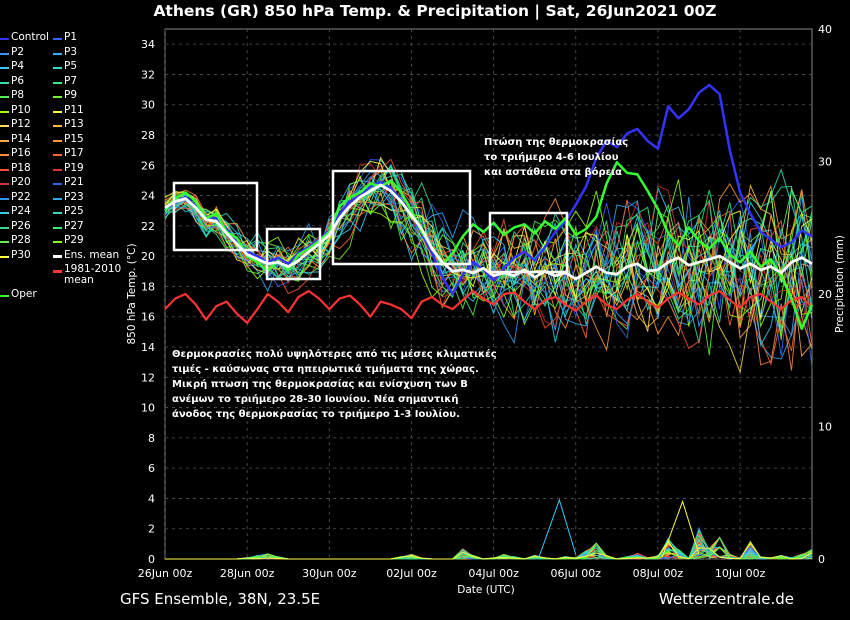  I want to click on x-tick-label: 08Jul 00z, so click(658, 573).